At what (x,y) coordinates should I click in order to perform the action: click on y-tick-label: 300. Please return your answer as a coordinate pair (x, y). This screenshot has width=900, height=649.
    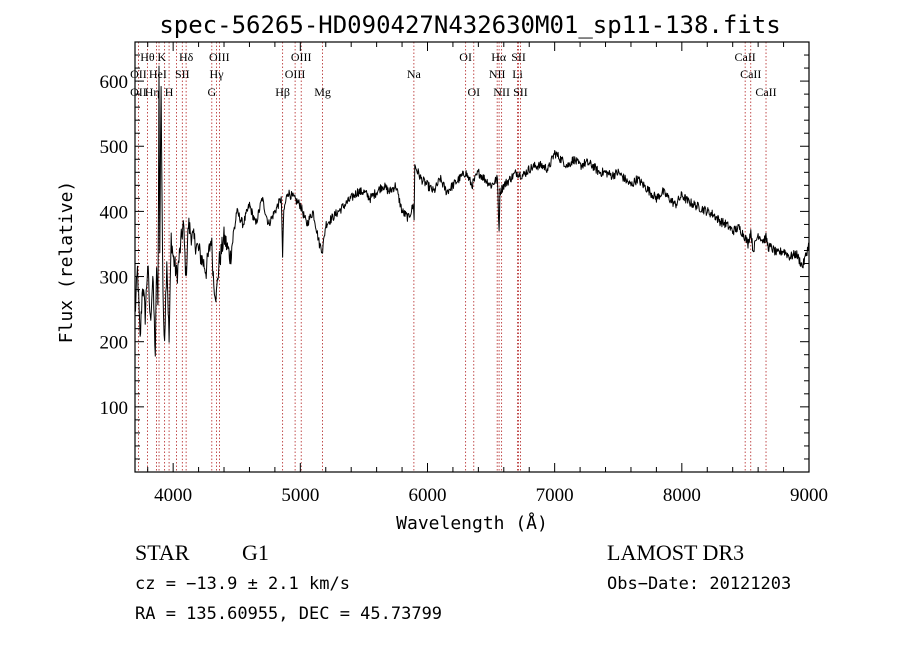
    Looking at the image, I should click on (114, 278).